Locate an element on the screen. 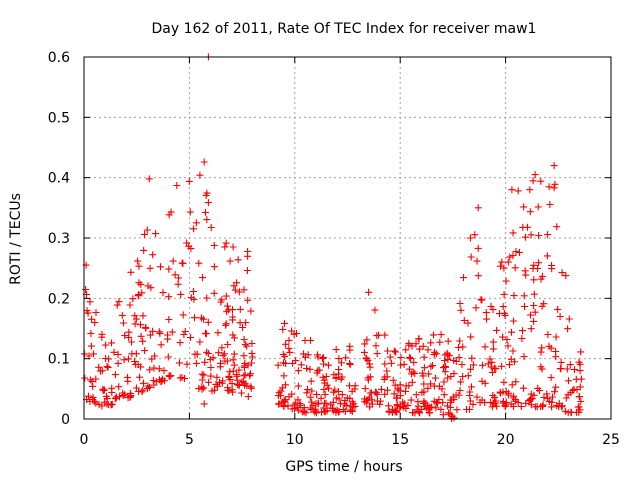 The image size is (640, 484). y-tick-label: 0.4 is located at coordinates (59, 179).